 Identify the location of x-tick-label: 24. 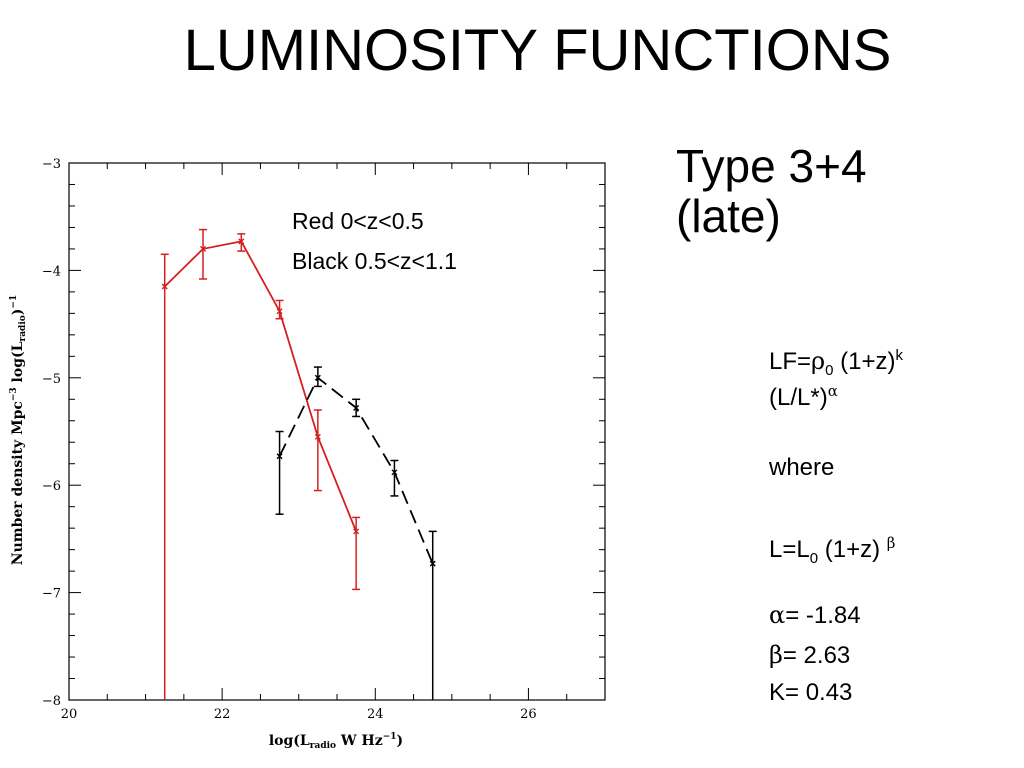
(375, 714).